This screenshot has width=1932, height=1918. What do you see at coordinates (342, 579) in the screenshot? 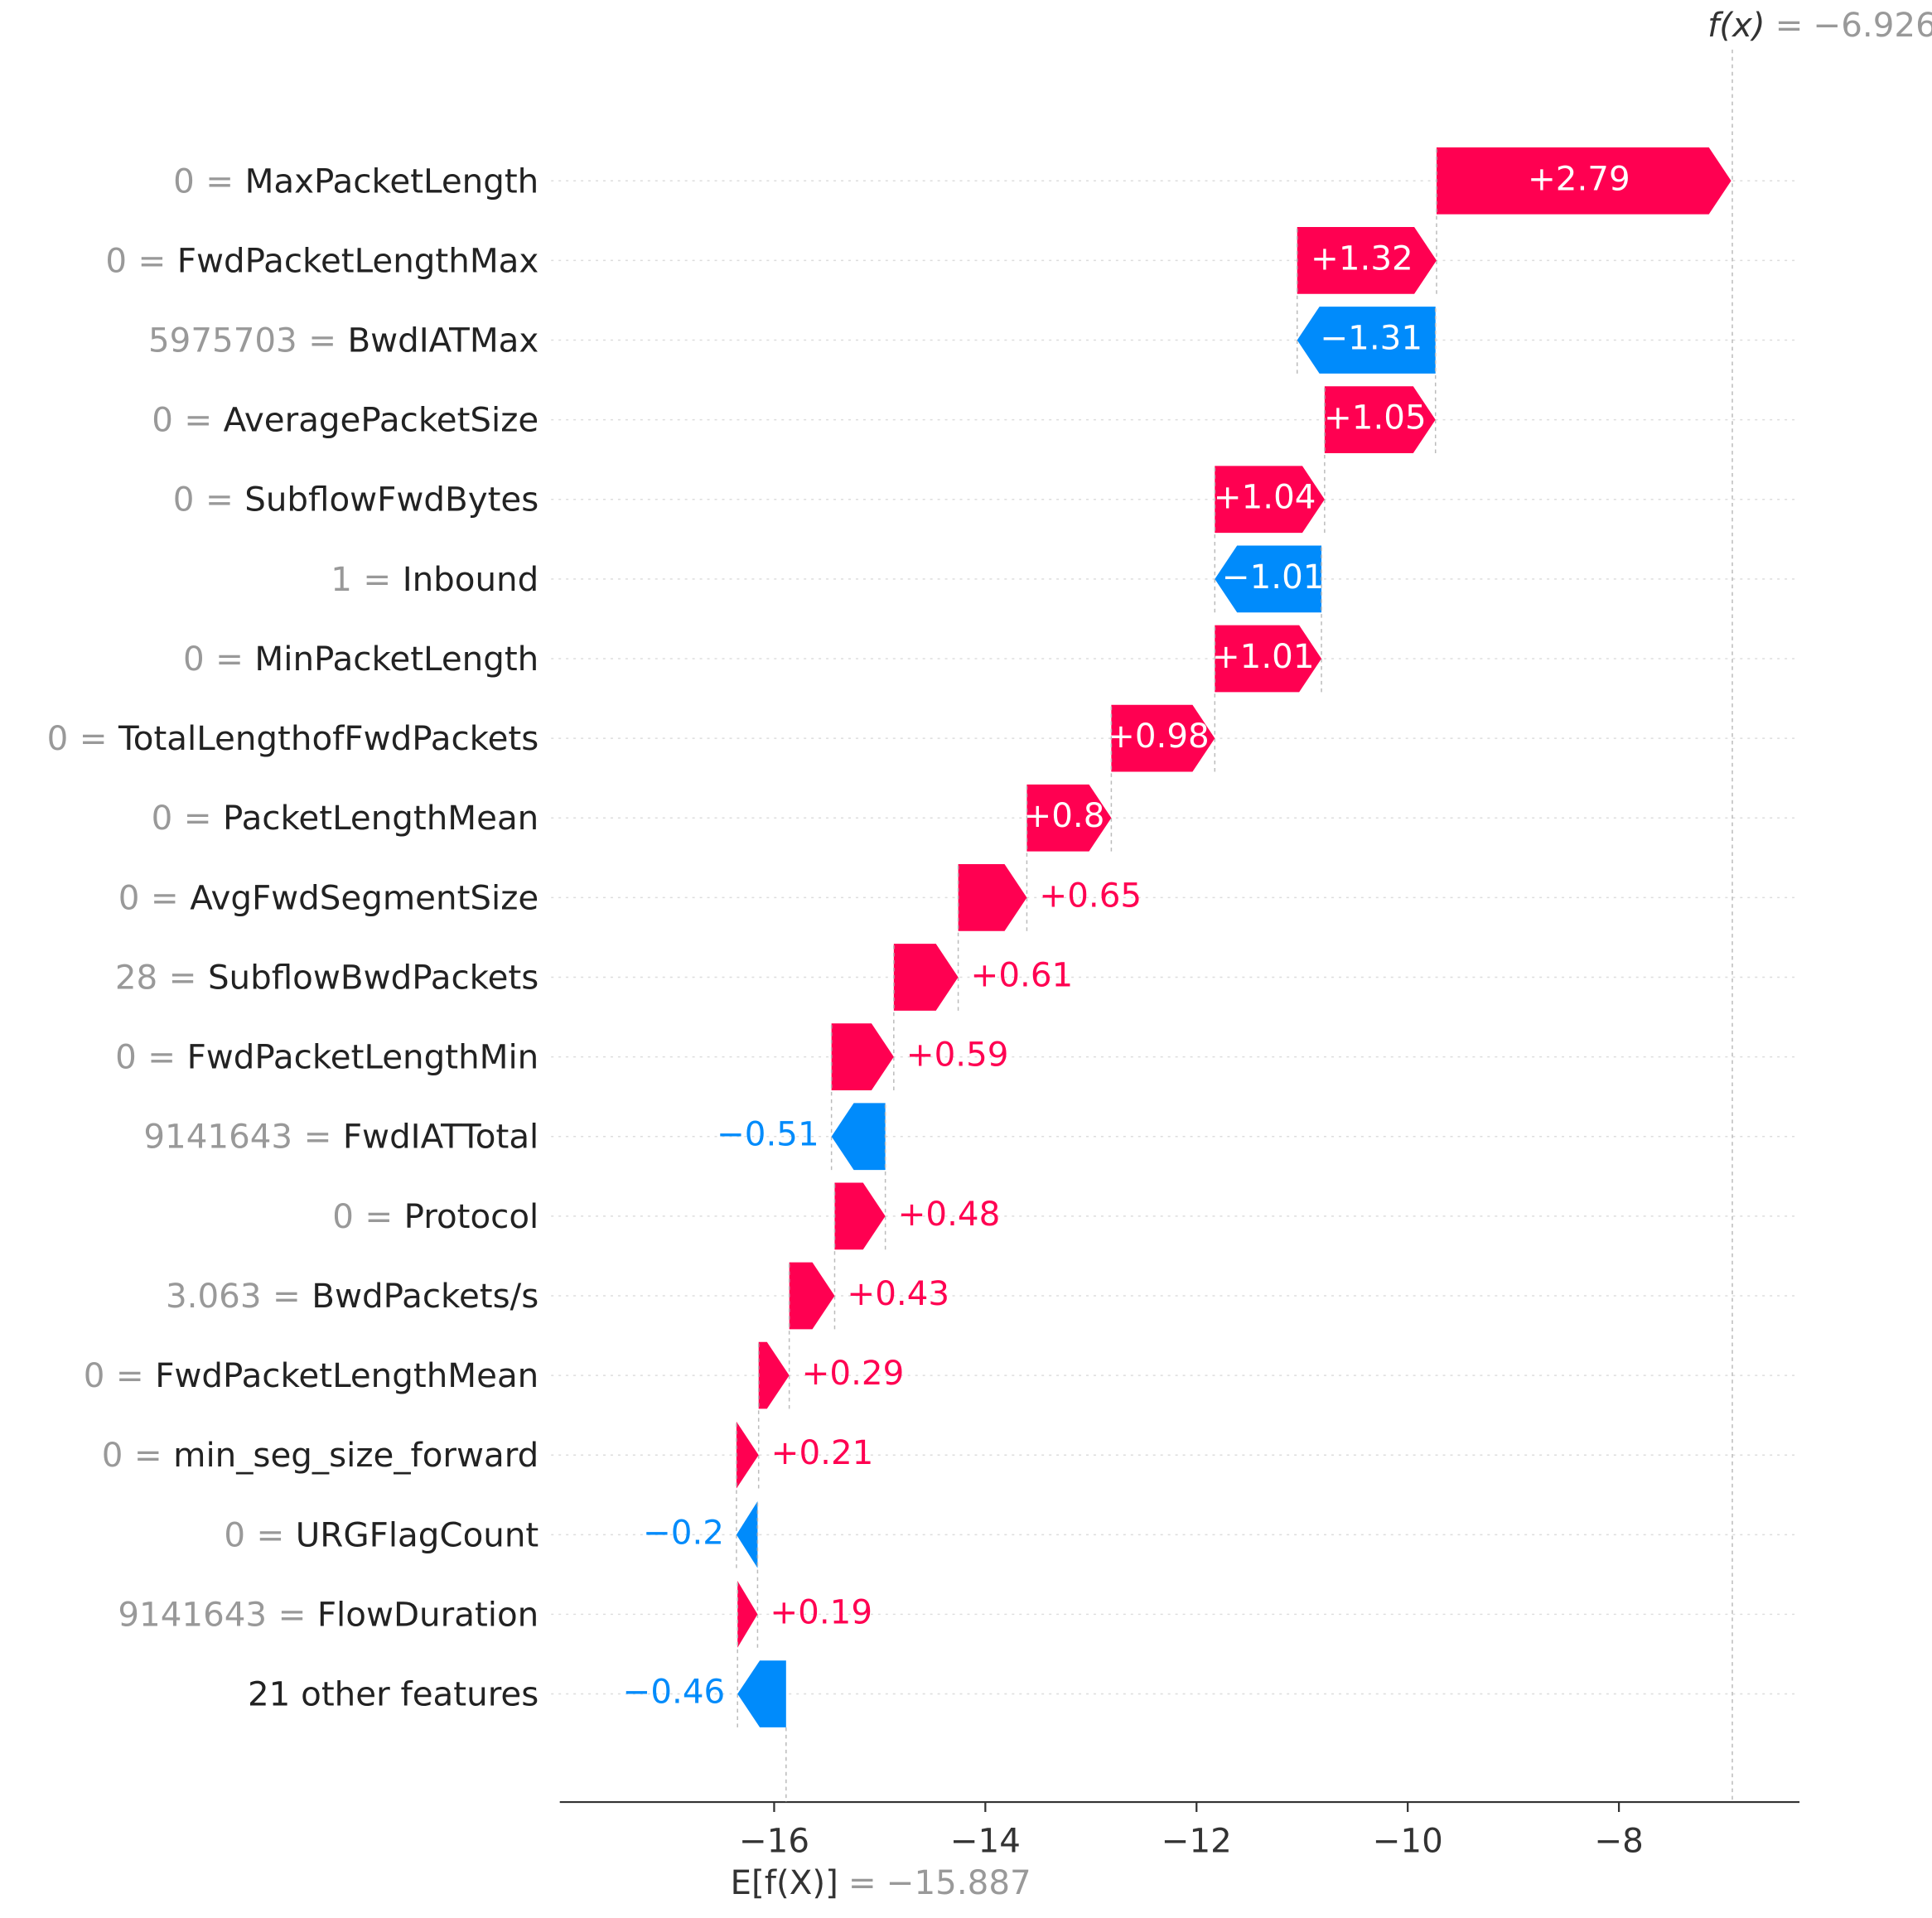
I see `feature-value: 1` at bounding box center [342, 579].